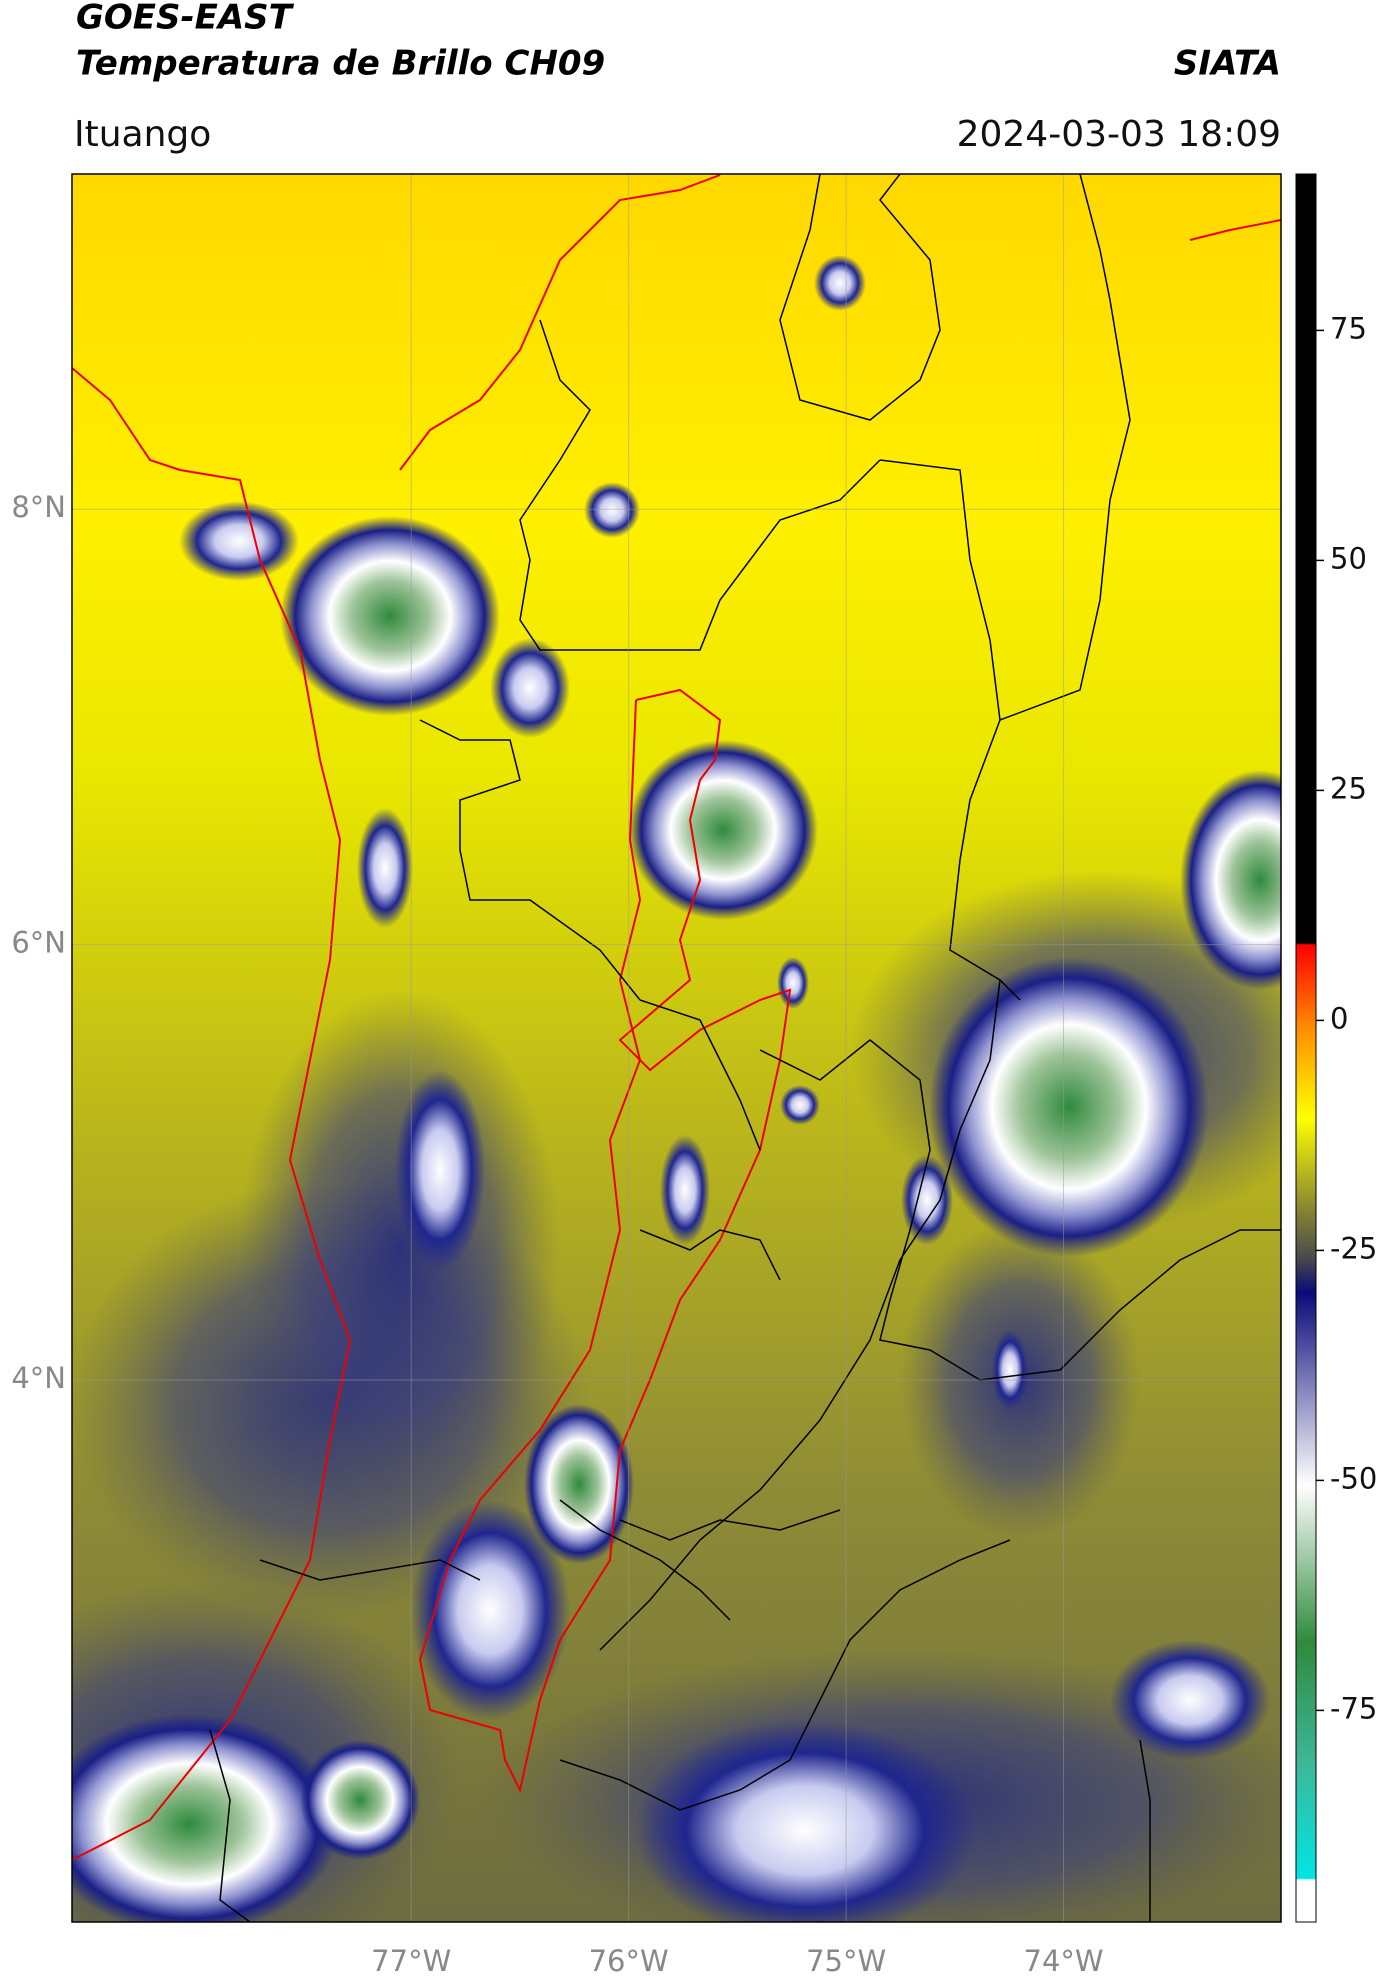 Image resolution: width=1384 pixels, height=1985 pixels. I want to click on x-tick-label: 75°W, so click(846, 1961).